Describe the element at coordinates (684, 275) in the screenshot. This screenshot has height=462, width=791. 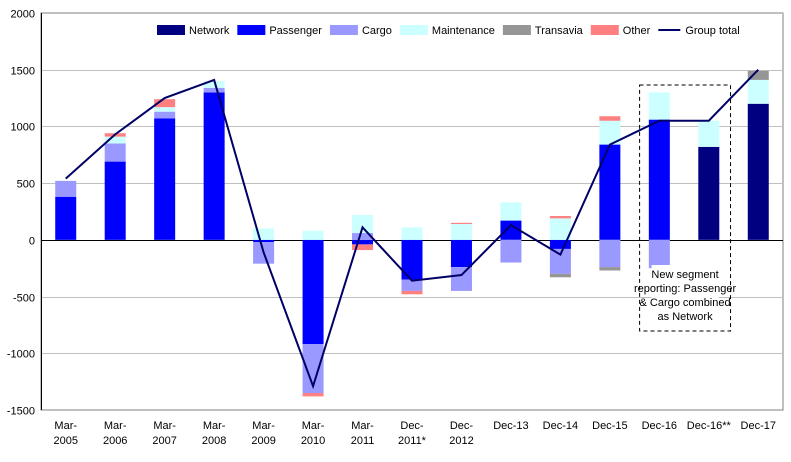
I see `annotation-text: New segment` at that location.